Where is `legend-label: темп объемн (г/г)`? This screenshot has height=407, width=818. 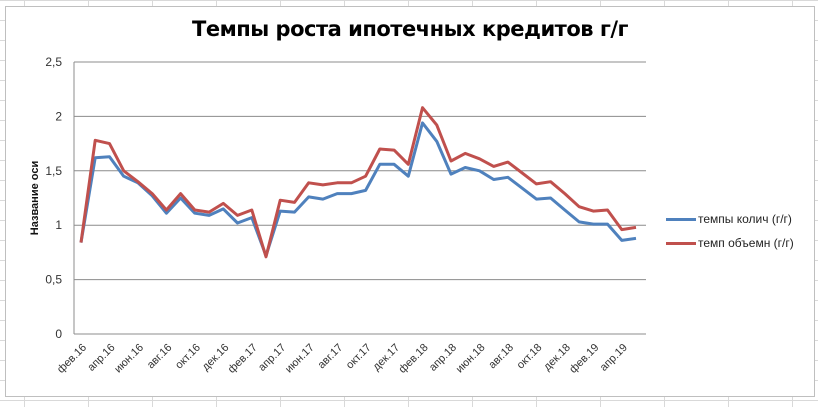
legend-label: темп объемн (г/г) is located at coordinates (746, 243).